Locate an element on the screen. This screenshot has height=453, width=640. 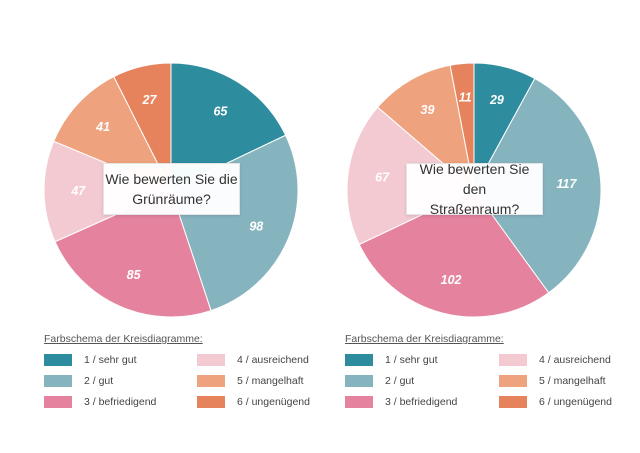
pie-2-title-box: Wie bewerten Sie den Straßenraum? is located at coordinates (474, 189).